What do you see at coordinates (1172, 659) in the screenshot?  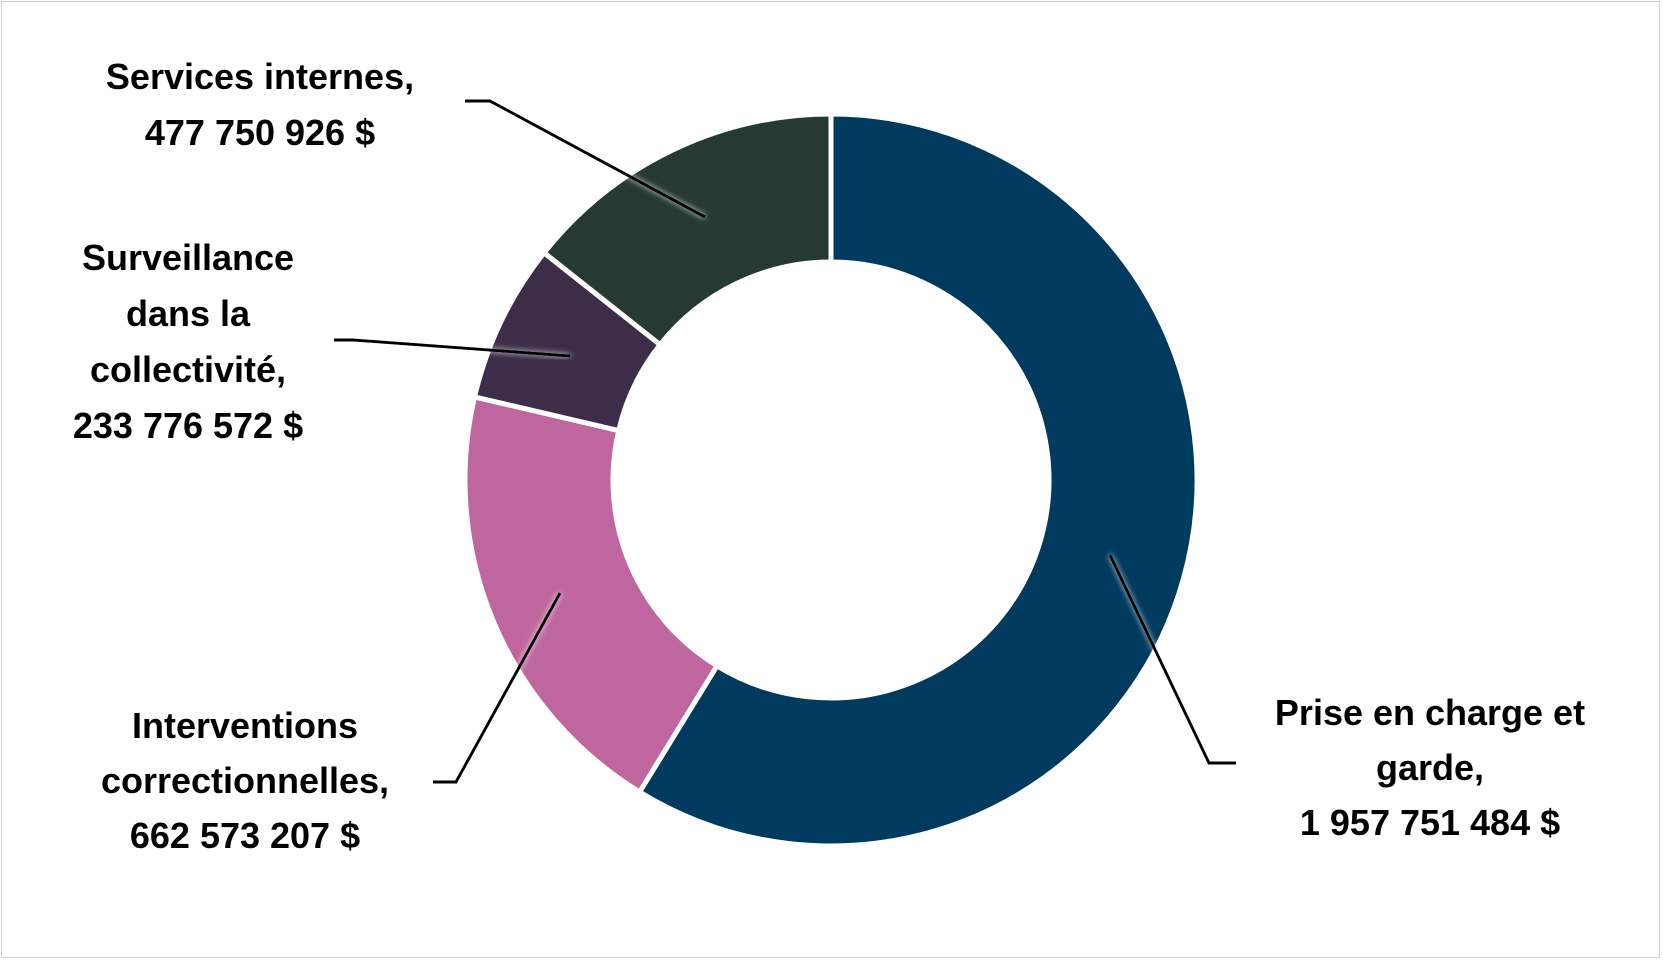 I see `leader-line-prise-en-charge-et` at bounding box center [1172, 659].